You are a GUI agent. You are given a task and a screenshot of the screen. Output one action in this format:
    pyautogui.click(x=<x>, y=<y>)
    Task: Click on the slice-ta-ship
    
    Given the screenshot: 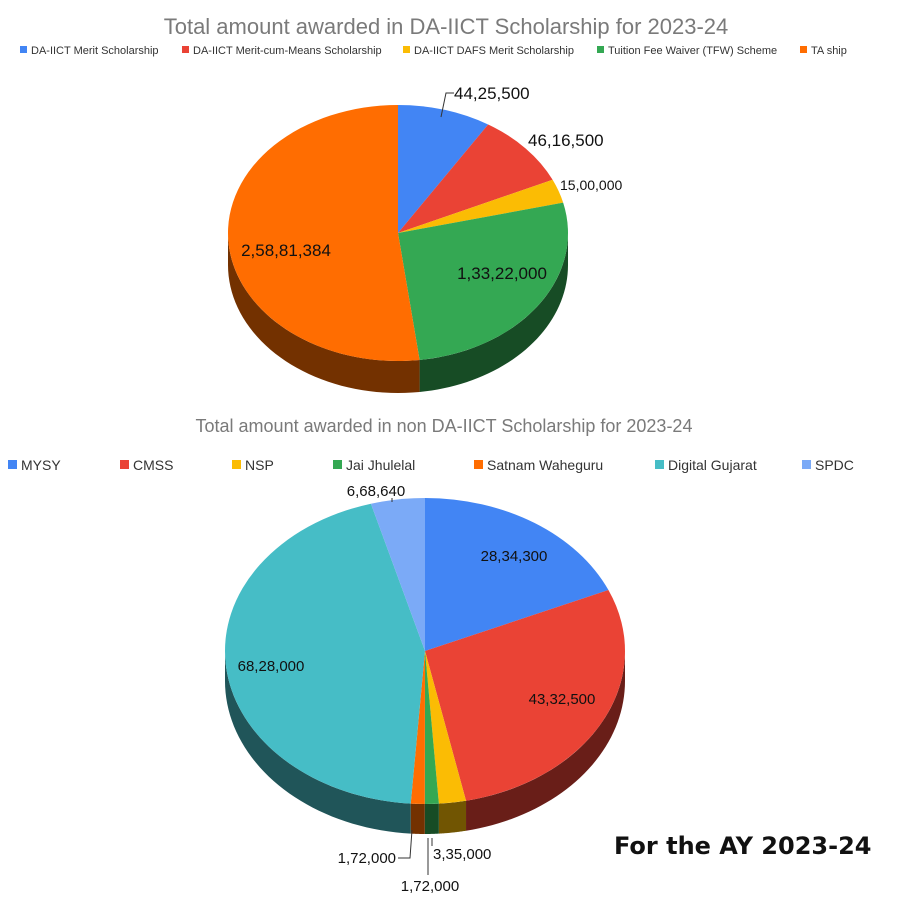 What is the action you would take?
    pyautogui.click(x=324, y=233)
    